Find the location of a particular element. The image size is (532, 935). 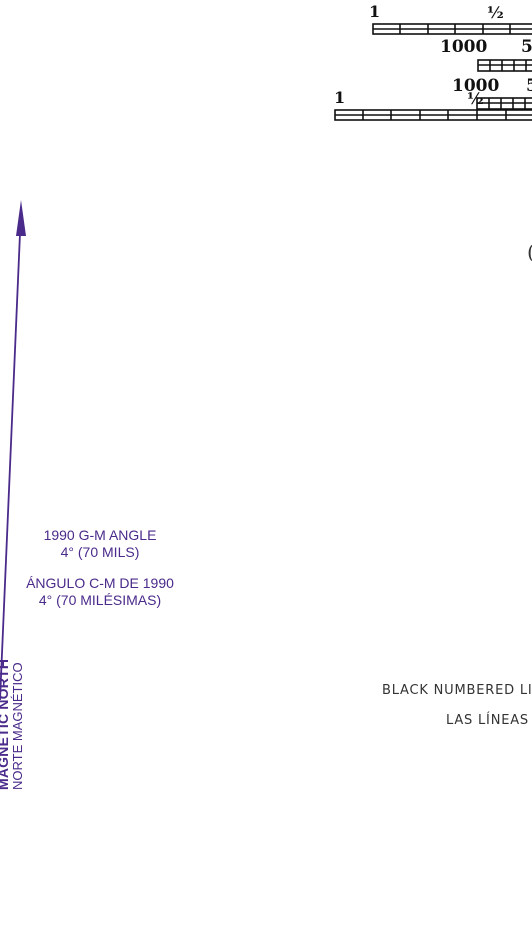

scale-row2-mid-label: 5 is located at coordinates (526, 47).